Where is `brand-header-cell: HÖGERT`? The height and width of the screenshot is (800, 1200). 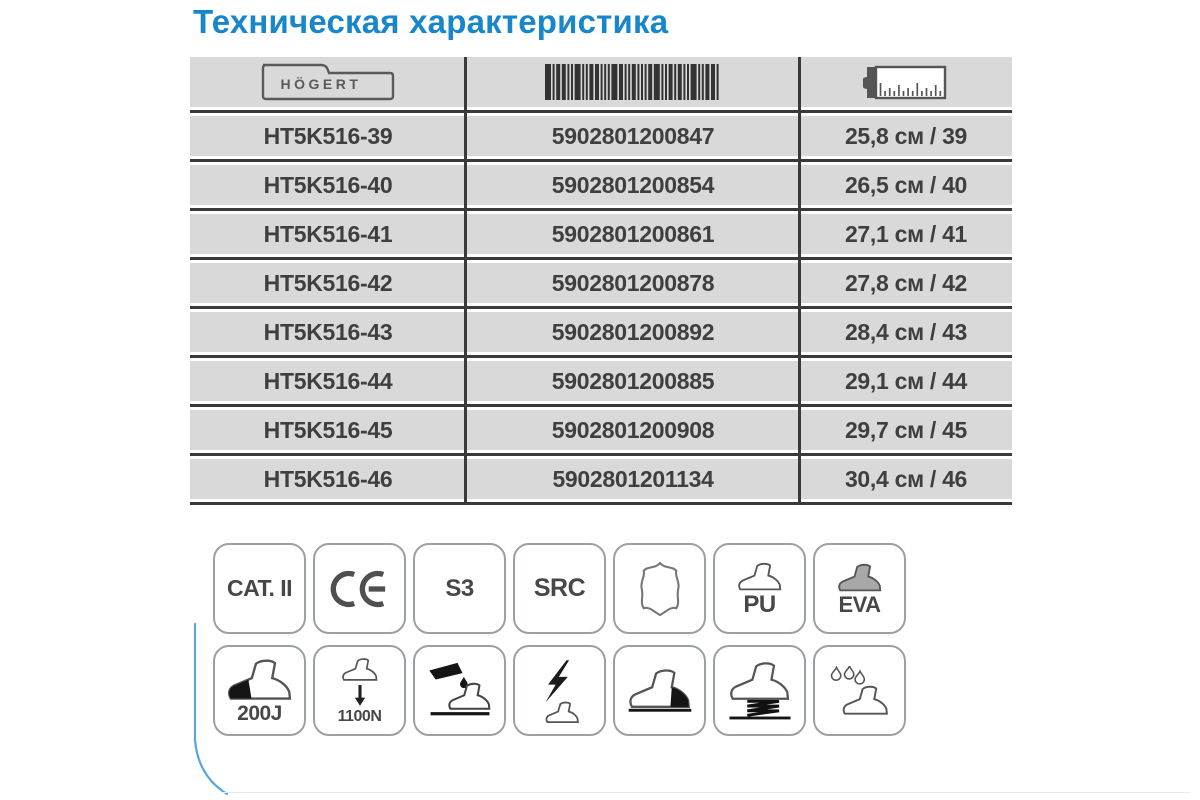 brand-header-cell: HÖGERT is located at coordinates (328, 82).